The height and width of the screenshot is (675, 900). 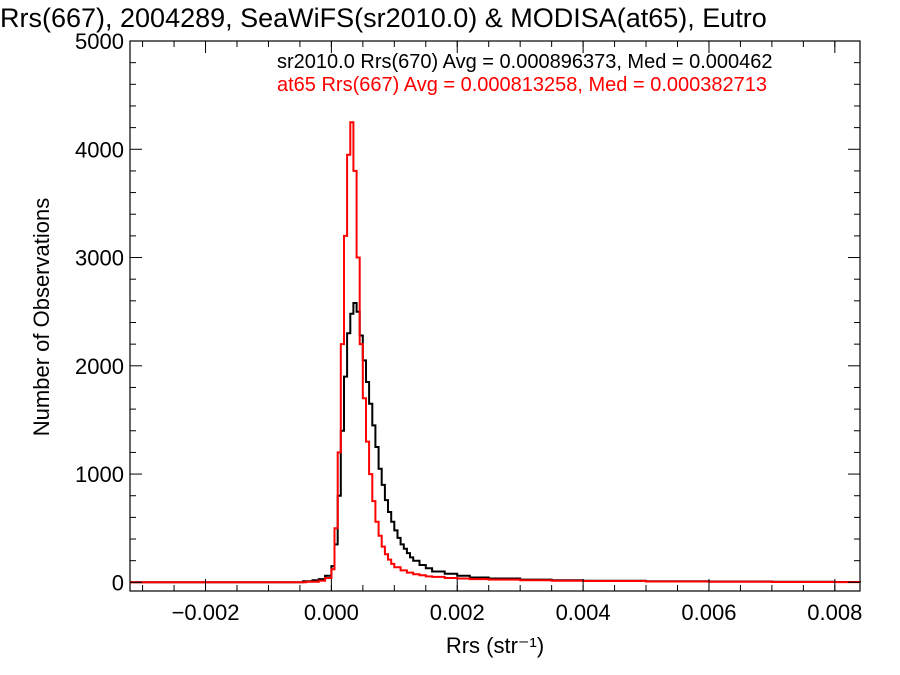 What do you see at coordinates (708, 612) in the screenshot?
I see `x-tick-label: 0.006` at bounding box center [708, 612].